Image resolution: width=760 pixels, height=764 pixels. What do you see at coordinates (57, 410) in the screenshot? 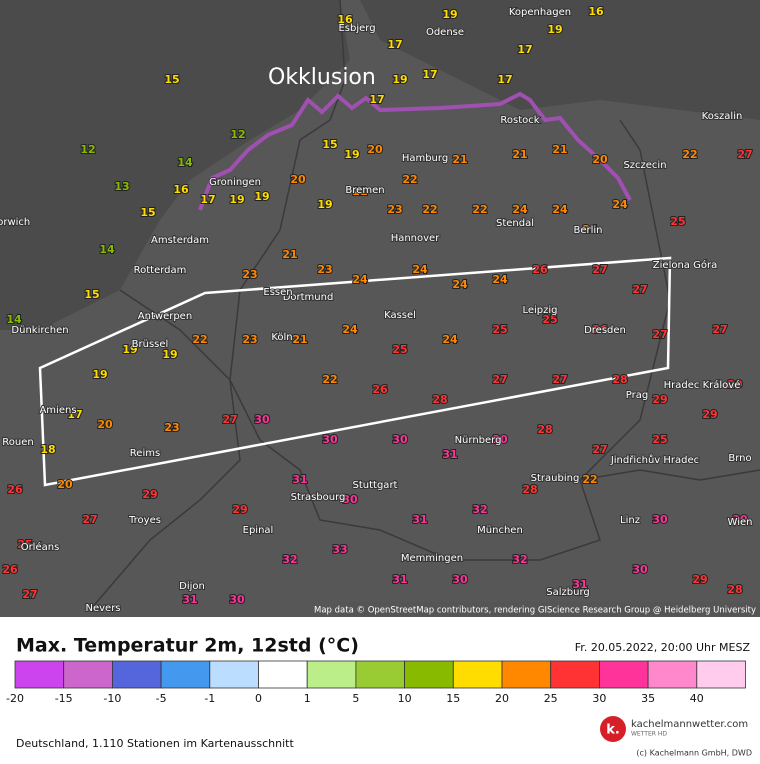
I see `city-label: Amiens` at bounding box center [57, 410].